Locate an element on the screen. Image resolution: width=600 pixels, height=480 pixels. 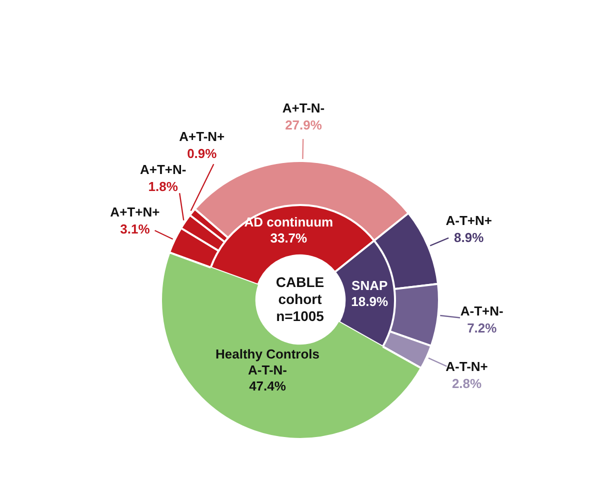
slice-label: A+T-N- is located at coordinates (303, 108).